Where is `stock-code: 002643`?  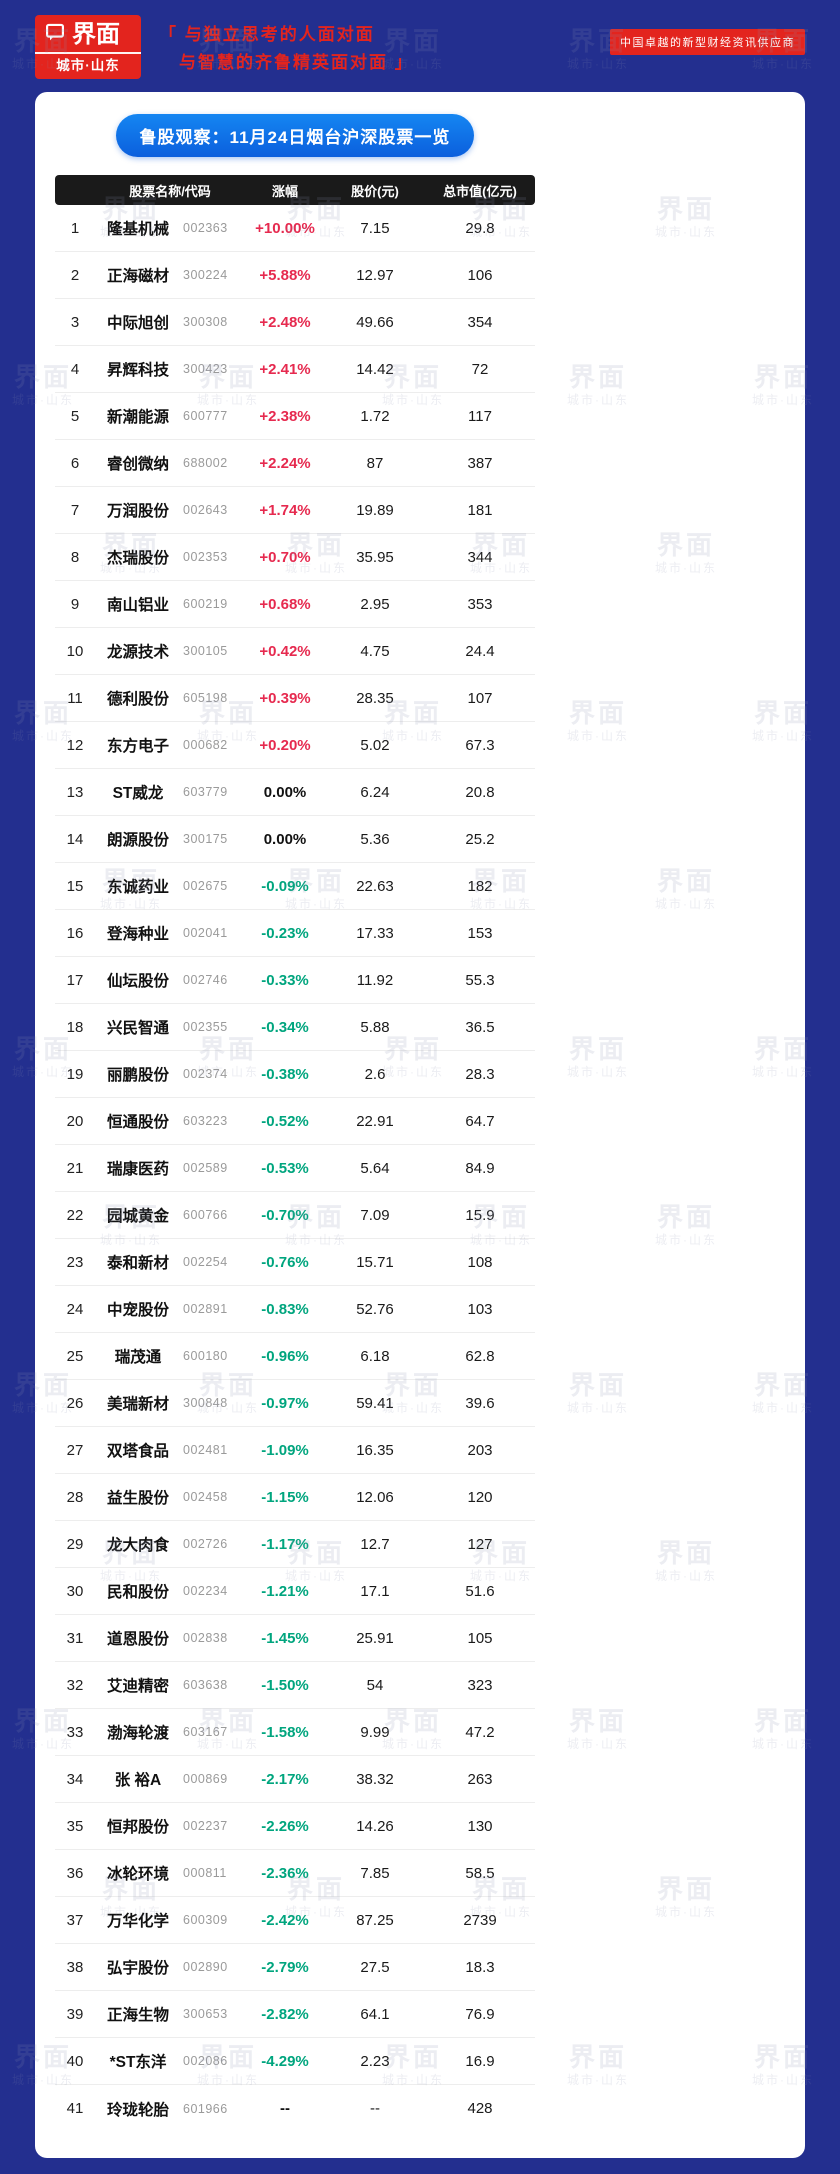 stock-code: 002643 is located at coordinates (205, 510).